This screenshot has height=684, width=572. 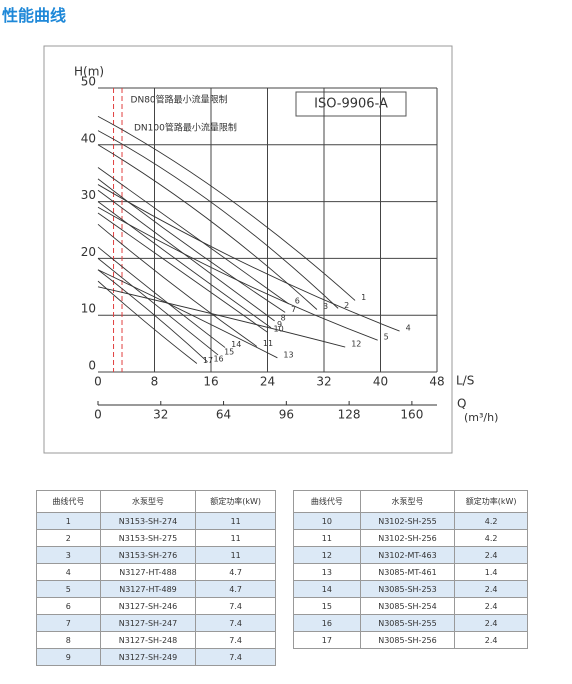 I want to click on x2-tick-label: 0, so click(x=98, y=415).